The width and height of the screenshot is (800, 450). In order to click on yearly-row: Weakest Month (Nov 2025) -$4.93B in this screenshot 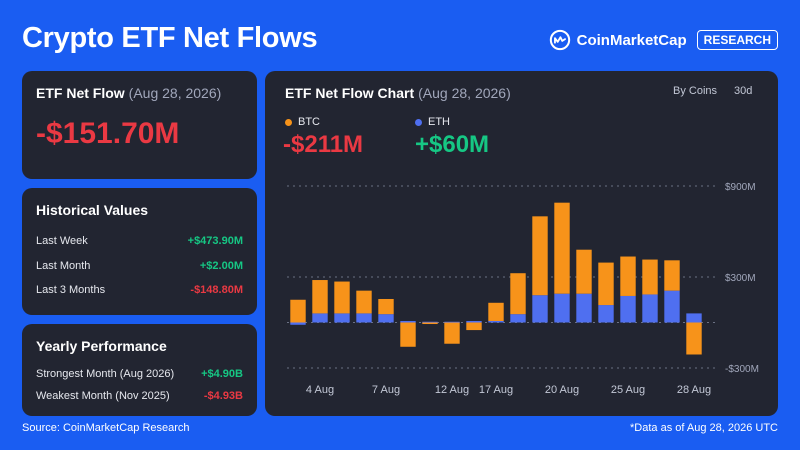, I will do `click(139, 396)`.